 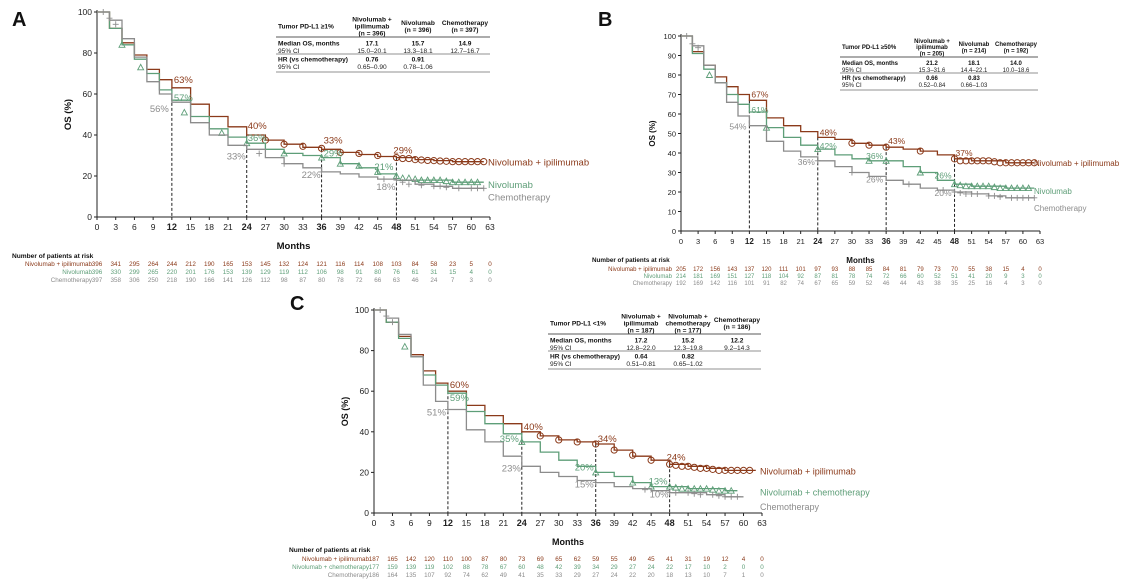 I want to click on risk-count: 84, so click(x=416, y=264).